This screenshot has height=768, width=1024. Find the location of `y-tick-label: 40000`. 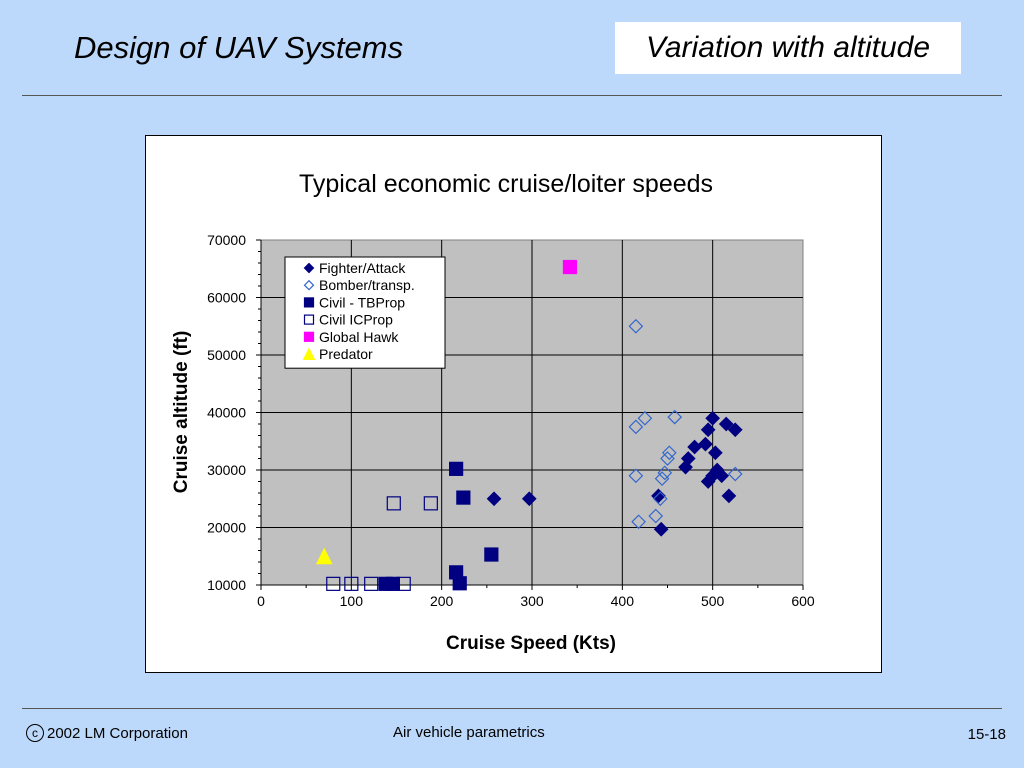

y-tick-label: 40000 is located at coordinates (226, 413).